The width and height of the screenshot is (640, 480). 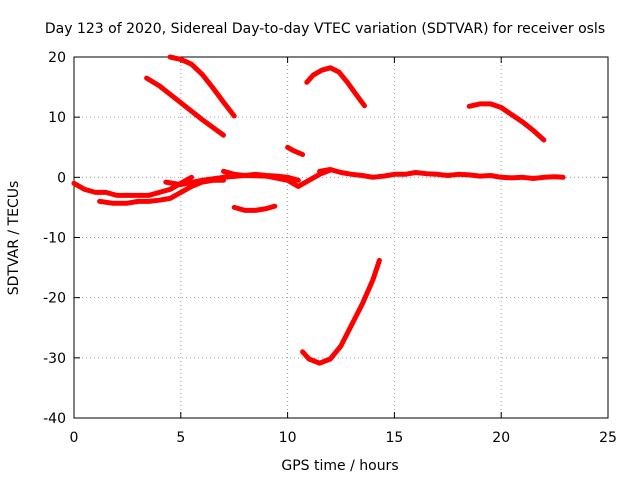 What do you see at coordinates (61, 178) in the screenshot?
I see `y-tick-label: 0` at bounding box center [61, 178].